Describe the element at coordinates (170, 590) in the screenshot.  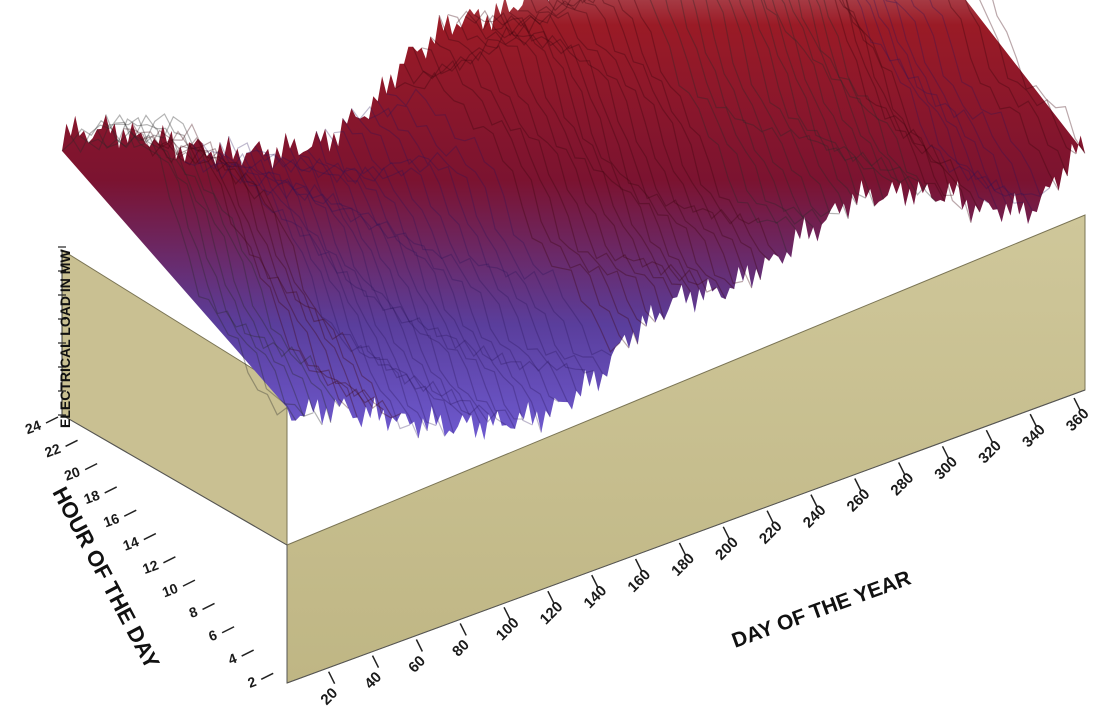
I see `y-tick-label: 10` at that location.